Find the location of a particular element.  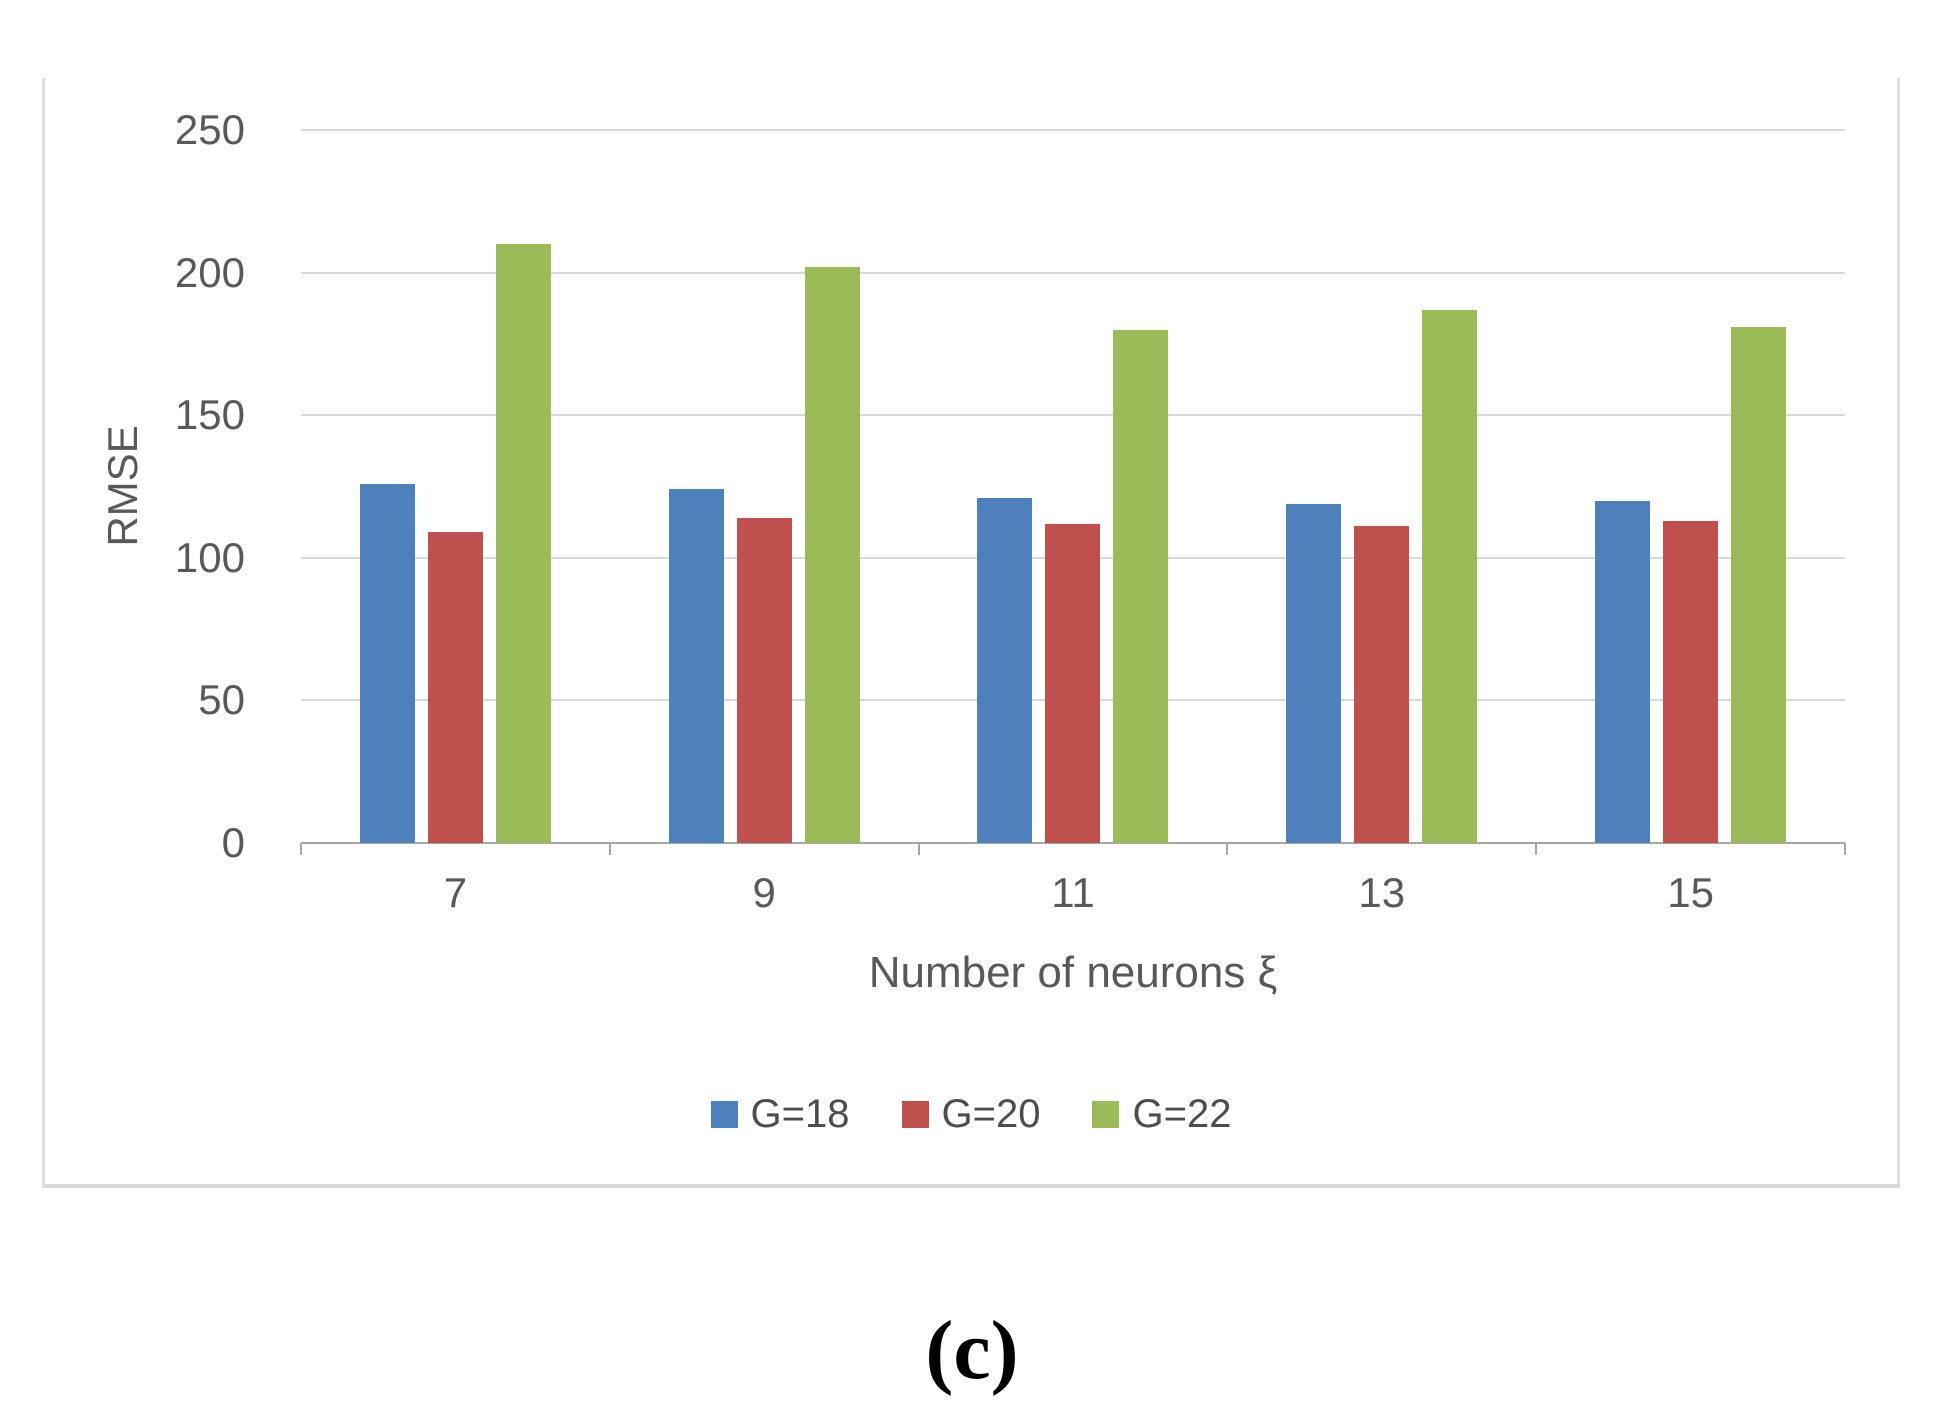

y-tick-label: 200 is located at coordinates (209, 272).